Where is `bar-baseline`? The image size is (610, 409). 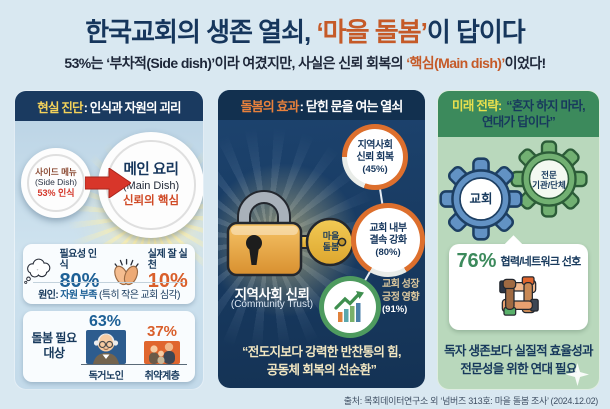
bar-baseline is located at coordinates (134, 364).